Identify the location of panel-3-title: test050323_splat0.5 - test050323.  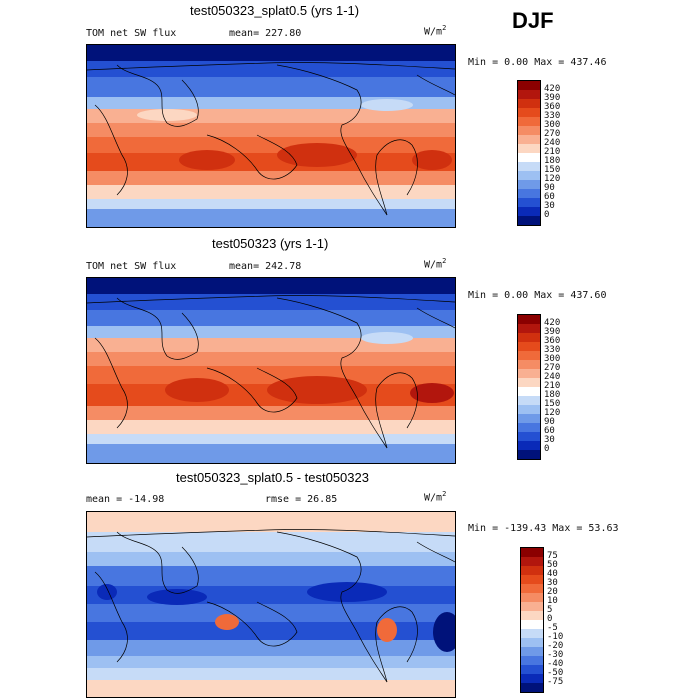
(272, 477).